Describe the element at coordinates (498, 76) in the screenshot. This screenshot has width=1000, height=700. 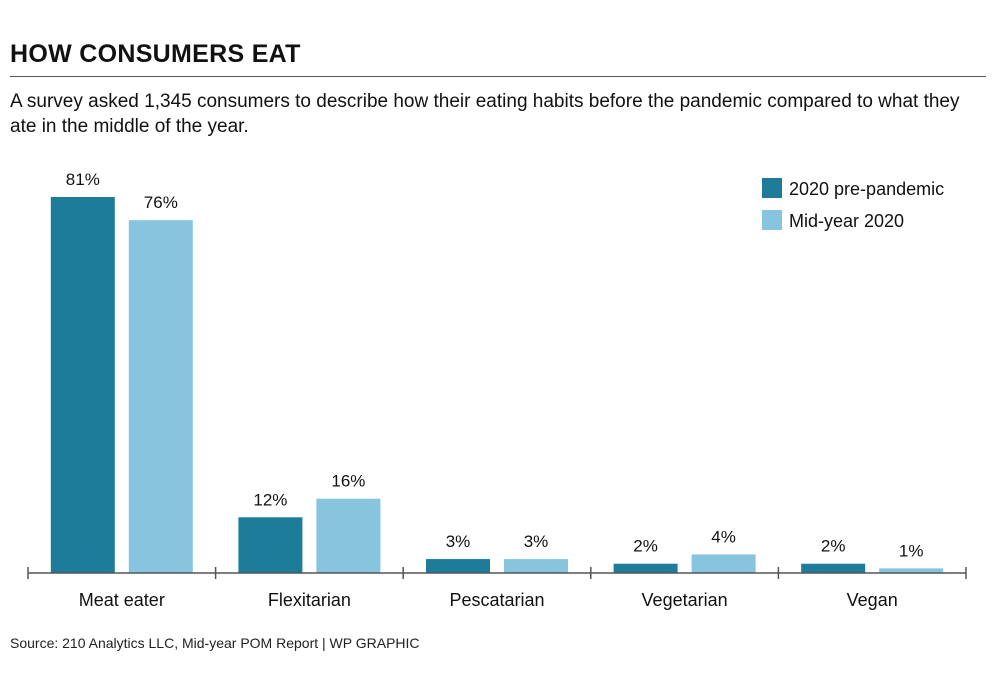
I see `title-divider` at that location.